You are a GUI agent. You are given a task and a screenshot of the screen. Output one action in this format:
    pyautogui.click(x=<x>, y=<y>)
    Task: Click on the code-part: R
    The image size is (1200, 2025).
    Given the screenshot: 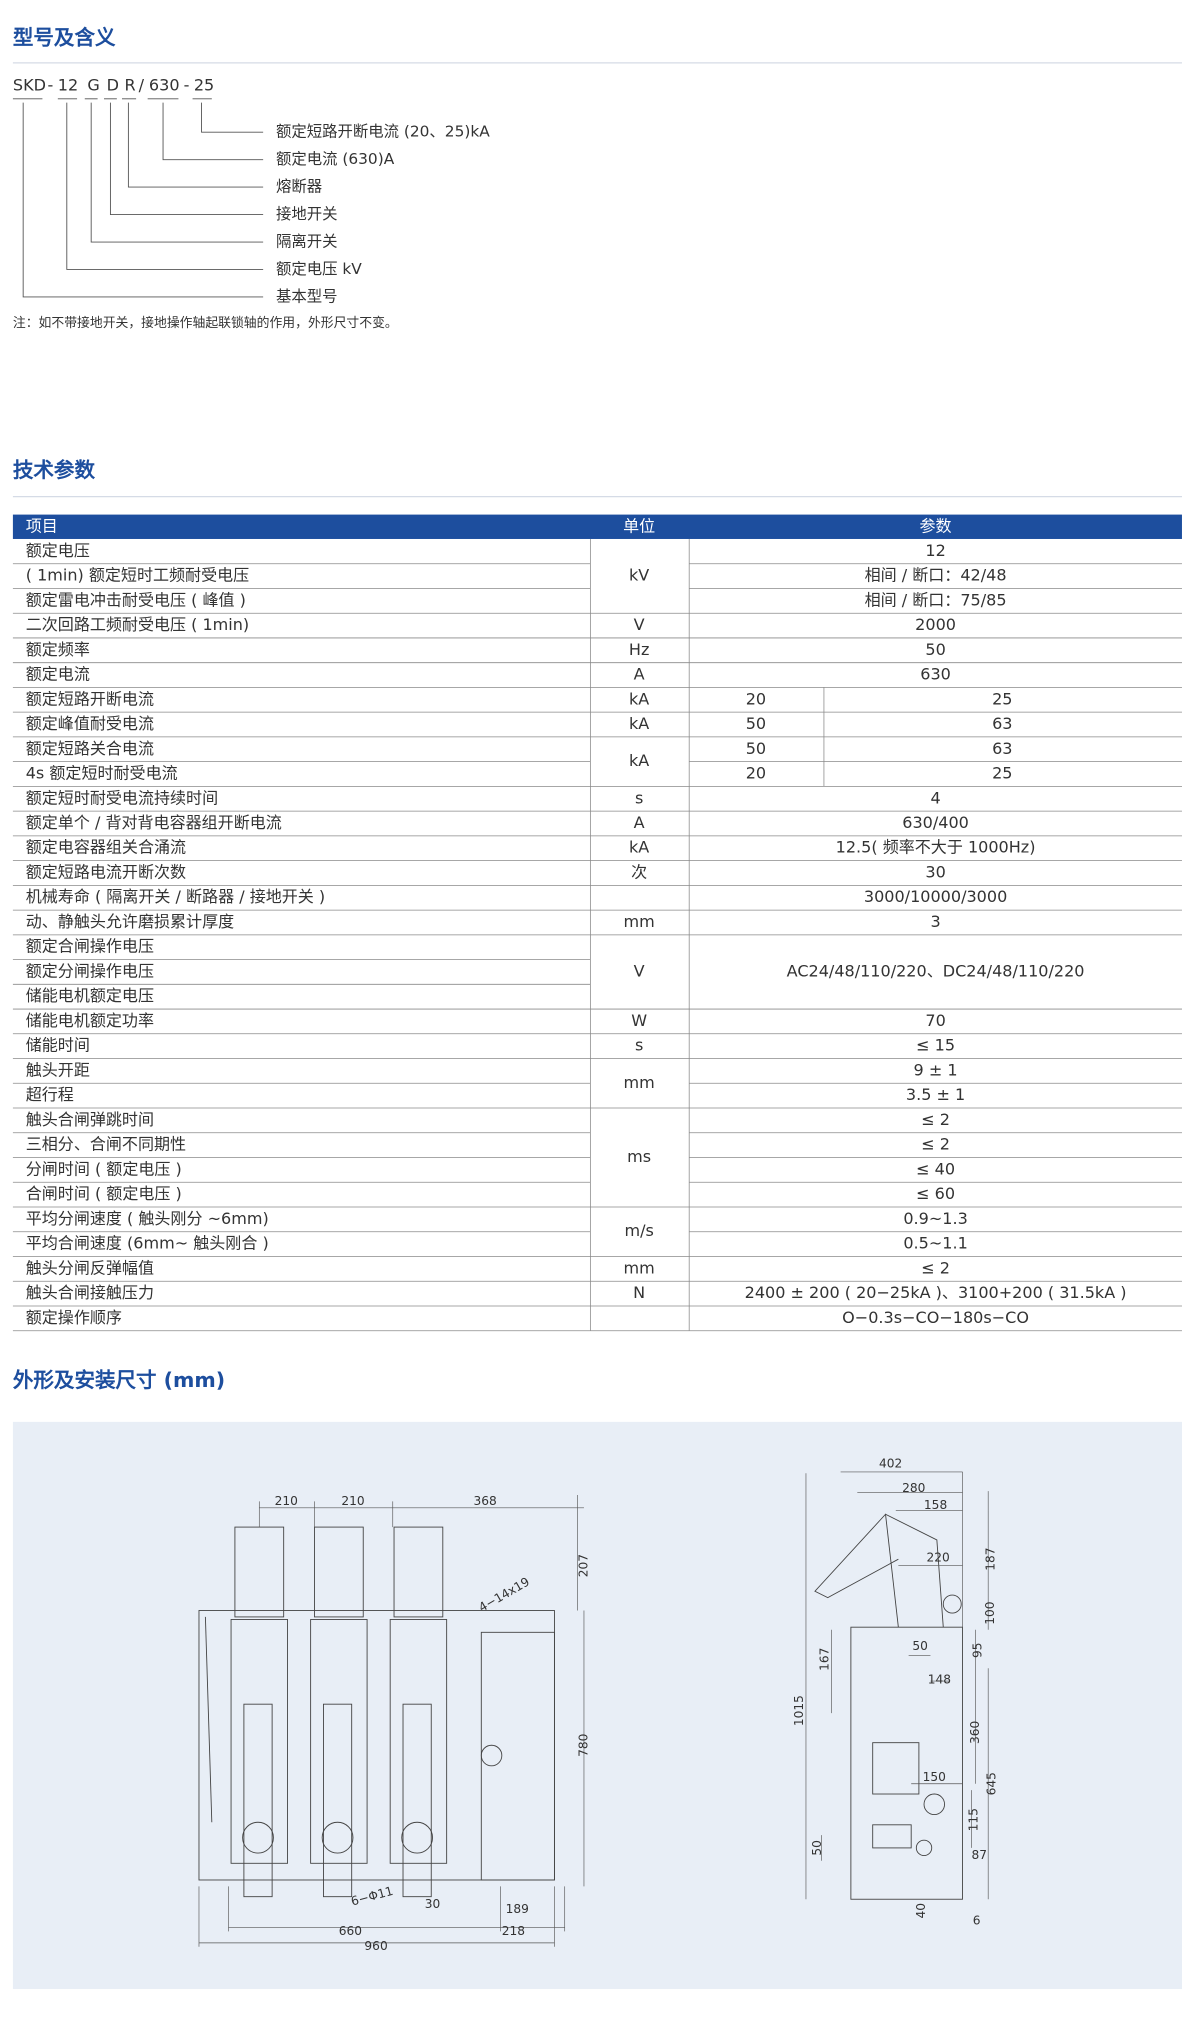 What is the action you would take?
    pyautogui.click(x=130, y=84)
    